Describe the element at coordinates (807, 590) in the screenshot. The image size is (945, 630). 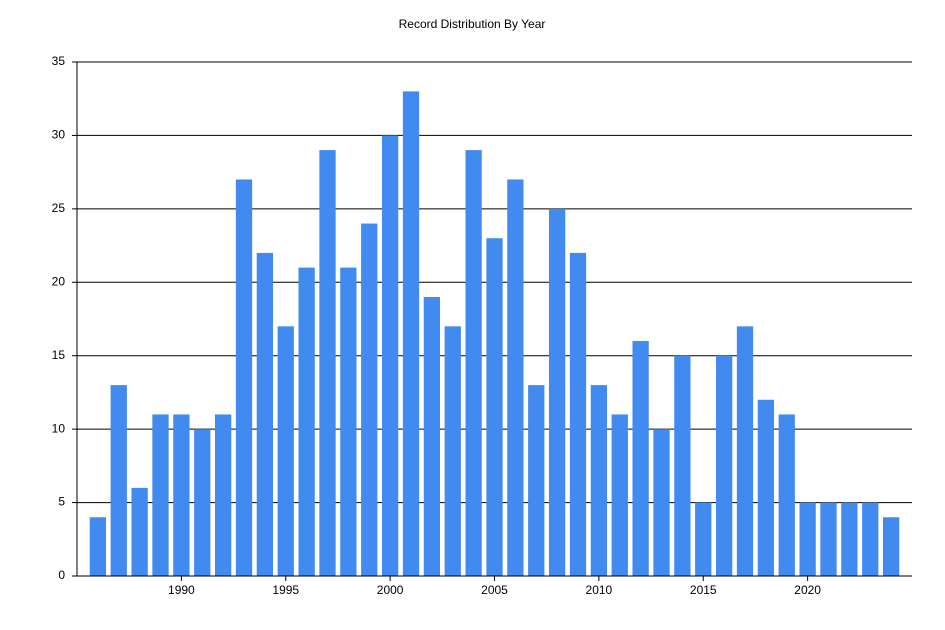
I see `x-tick-label: 2020` at that location.